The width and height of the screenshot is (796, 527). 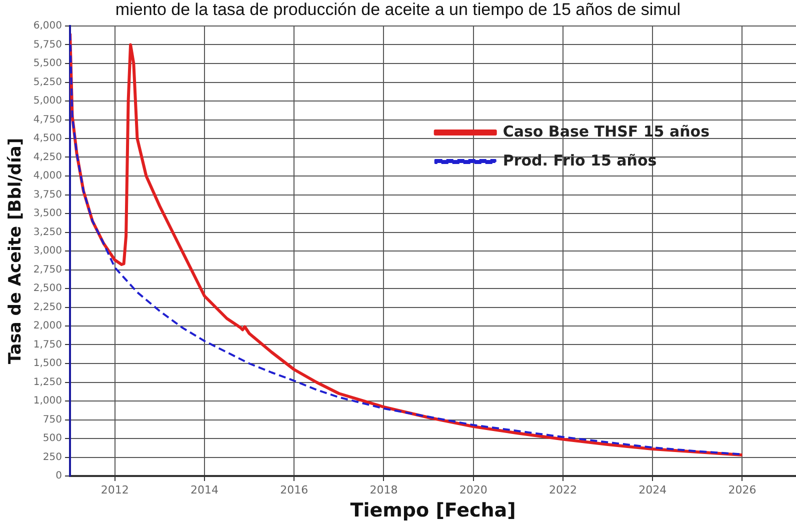 I want to click on y-tick-label: 250, so click(x=52, y=457).